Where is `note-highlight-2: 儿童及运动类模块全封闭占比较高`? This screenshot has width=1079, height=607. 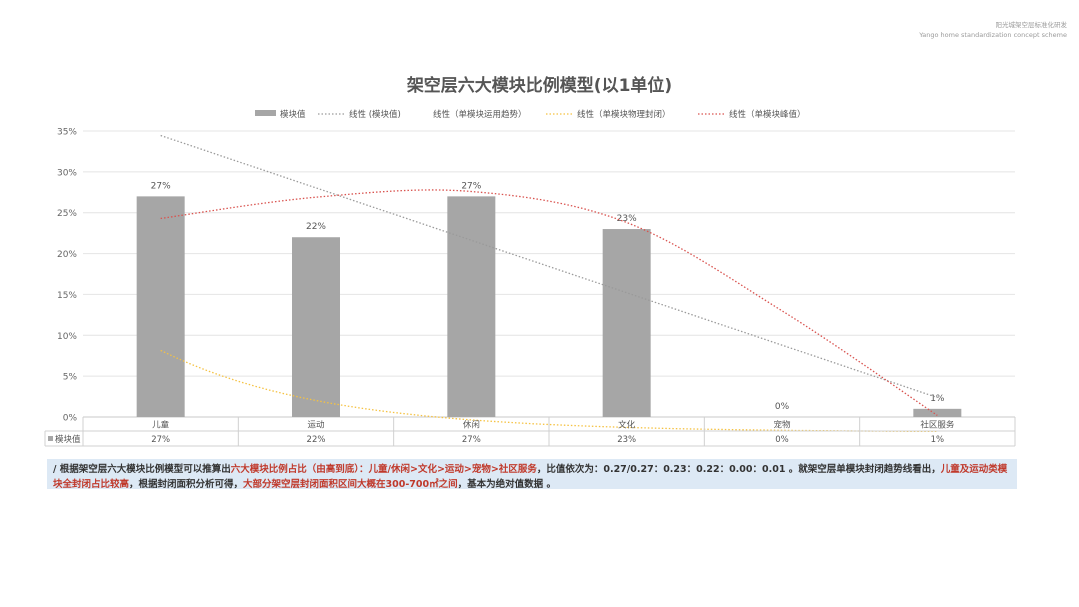
note-highlight-2: 儿童及运动类模块全封闭占比较高 is located at coordinates (530, 477).